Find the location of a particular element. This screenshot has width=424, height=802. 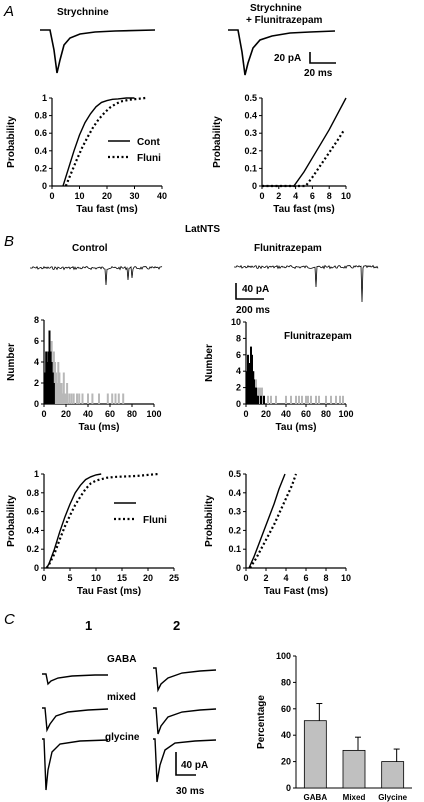

b_left_cdf-xtick-label: 5 is located at coordinates (69, 578).